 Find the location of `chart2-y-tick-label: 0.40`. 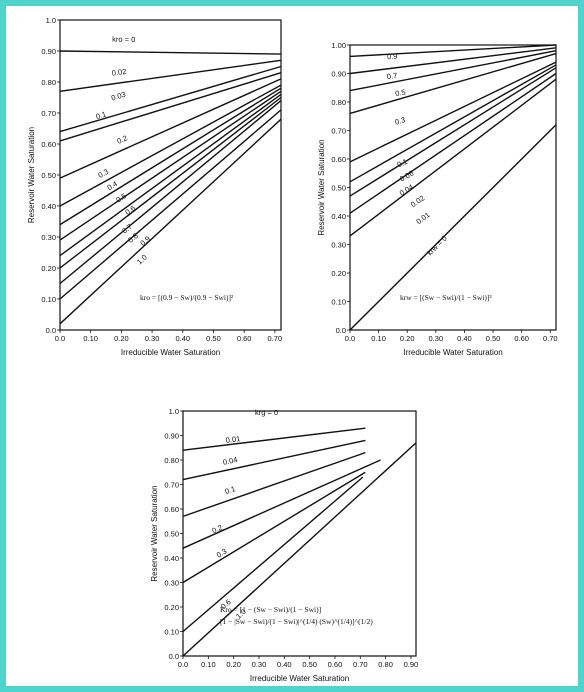

chart2-y-tick-label: 0.40 is located at coordinates (338, 216).